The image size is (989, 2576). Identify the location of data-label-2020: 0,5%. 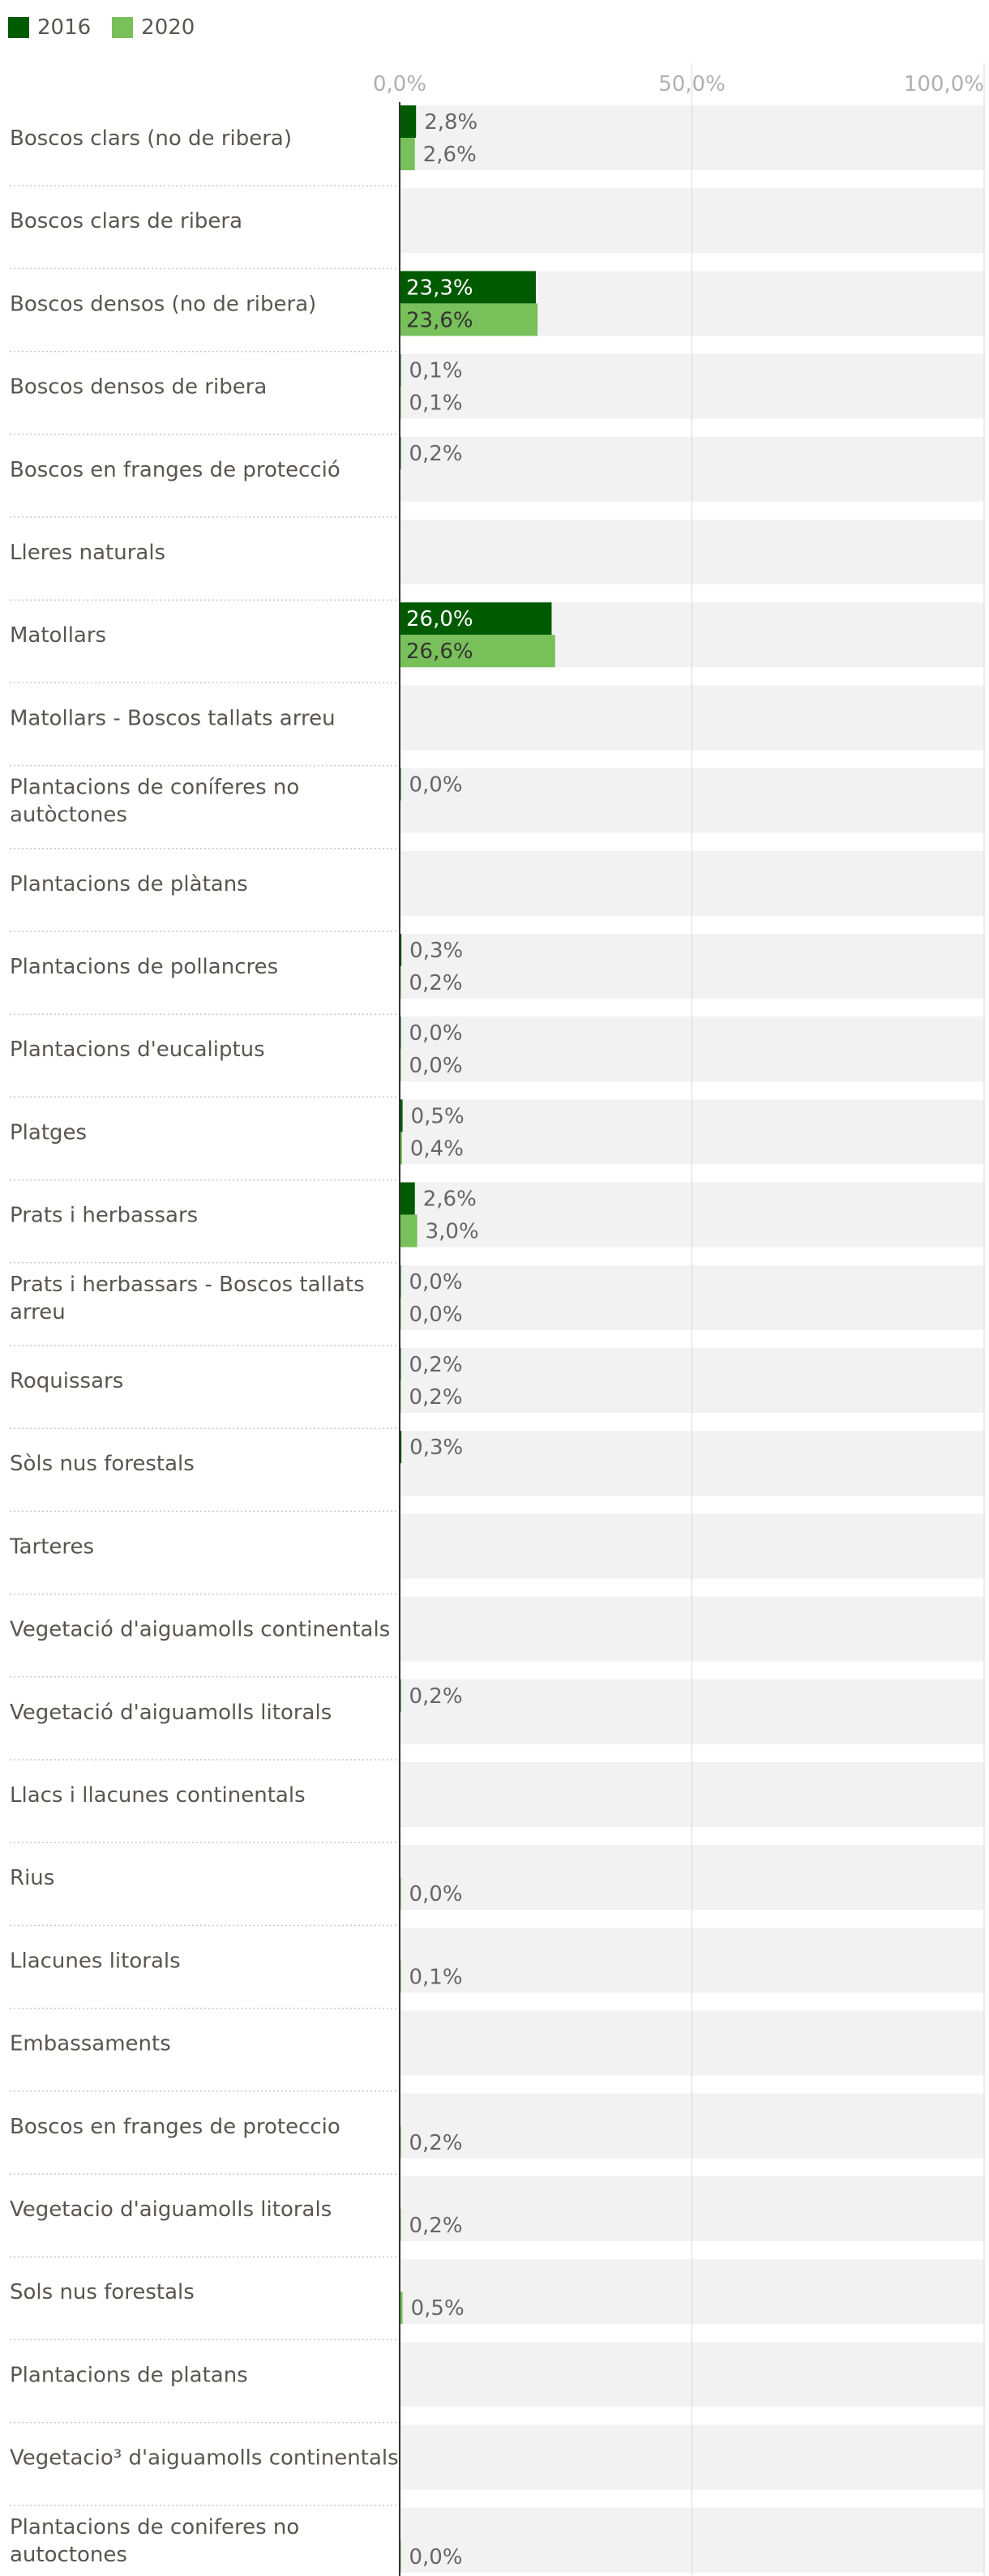
(438, 2308).